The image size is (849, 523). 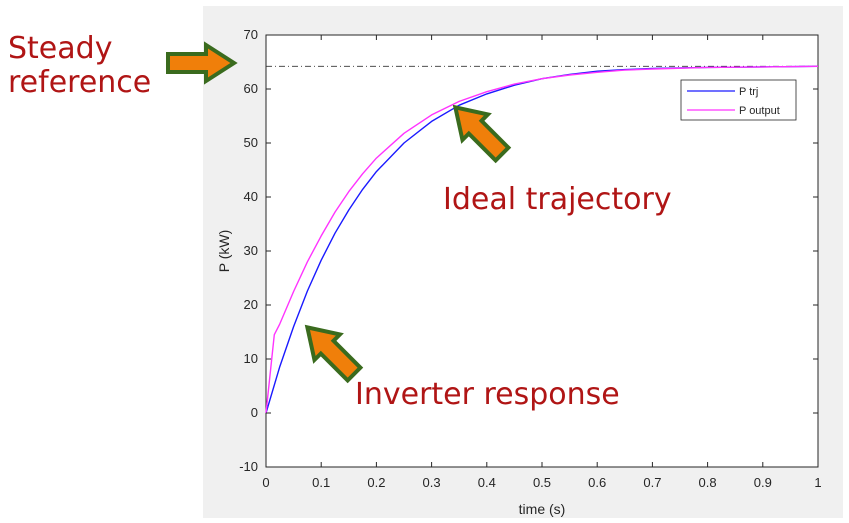 What do you see at coordinates (557, 199) in the screenshot?
I see `callout-ideal-trajectory: Ideal trajectory` at bounding box center [557, 199].